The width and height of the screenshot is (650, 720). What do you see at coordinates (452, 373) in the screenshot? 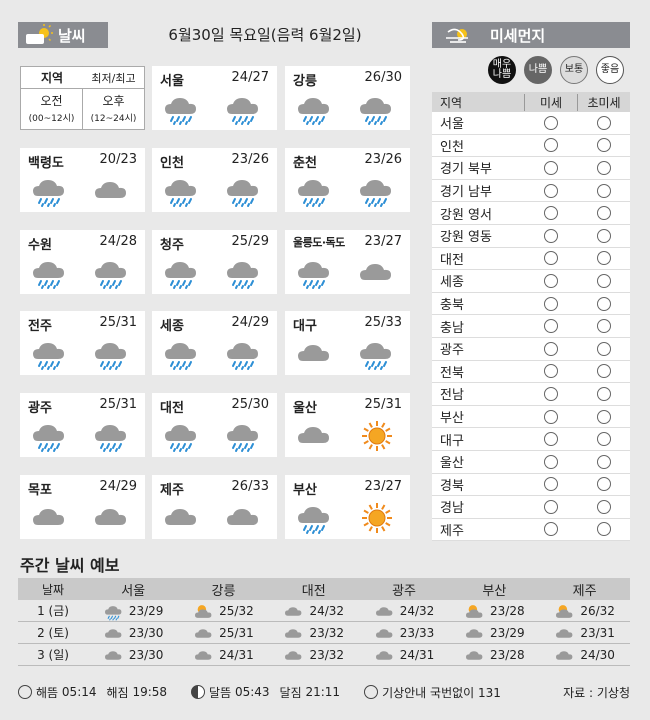
I see `dust-region: 전북` at bounding box center [452, 373].